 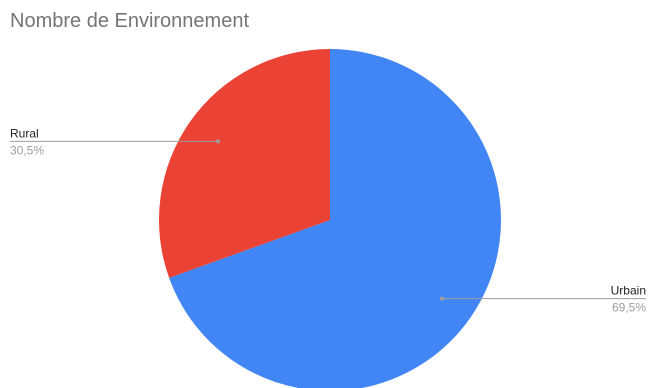 I want to click on slice-label-urbain: Urbain, so click(x=628, y=291).